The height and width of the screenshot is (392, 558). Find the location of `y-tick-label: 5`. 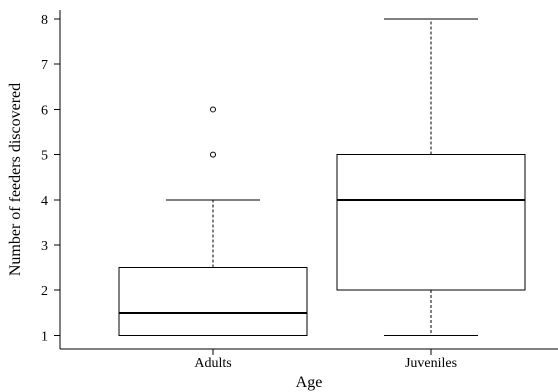

y-tick-label: 5 is located at coordinates (44, 156).